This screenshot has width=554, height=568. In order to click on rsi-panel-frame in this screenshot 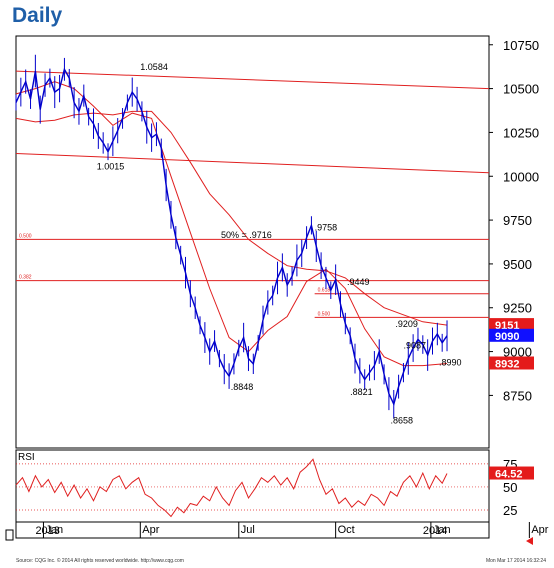, I will do `click(252, 486)`.